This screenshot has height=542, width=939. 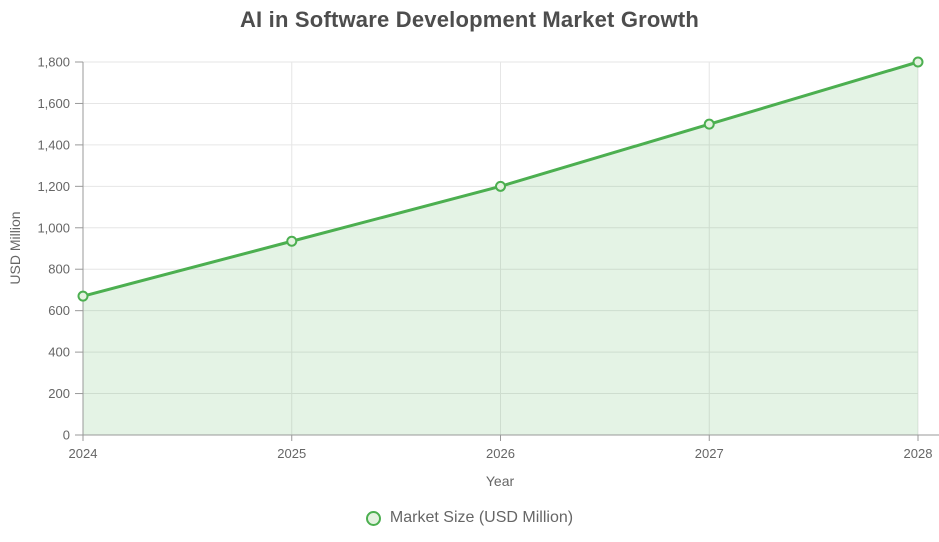 I want to click on y-tick-label: 1,800, so click(x=53, y=62).